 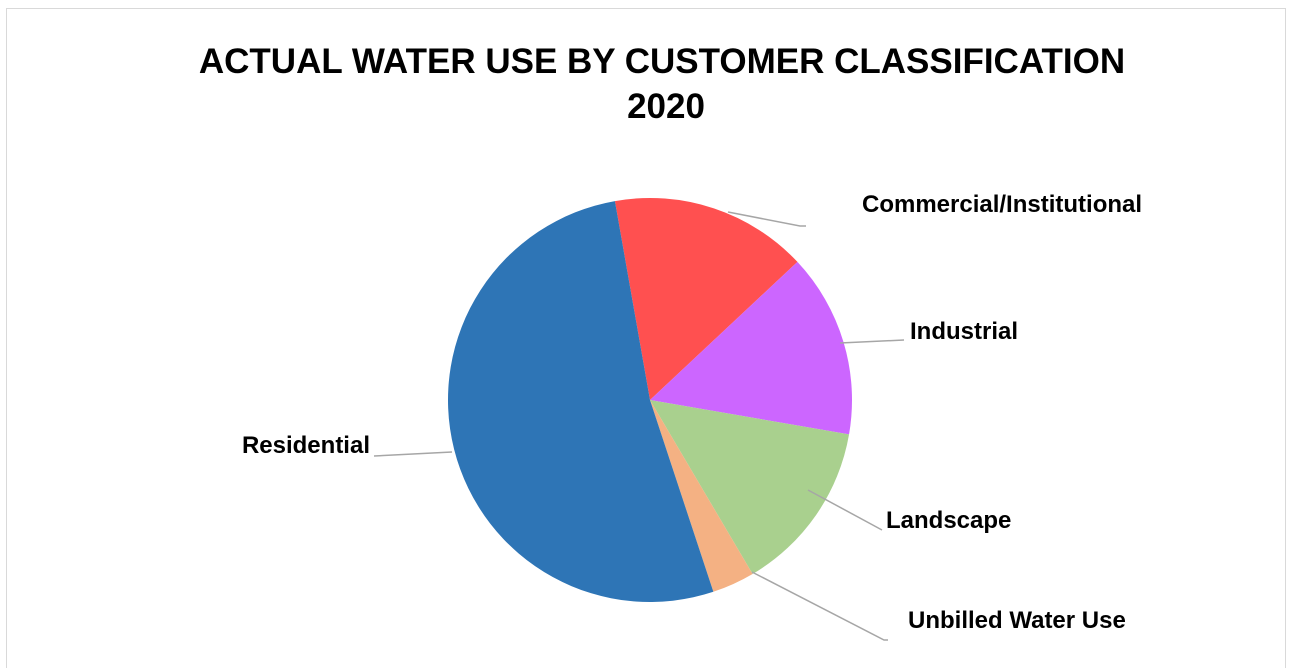 What do you see at coordinates (701, 496) in the screenshot?
I see `pie-slice-unbilled-water-use` at bounding box center [701, 496].